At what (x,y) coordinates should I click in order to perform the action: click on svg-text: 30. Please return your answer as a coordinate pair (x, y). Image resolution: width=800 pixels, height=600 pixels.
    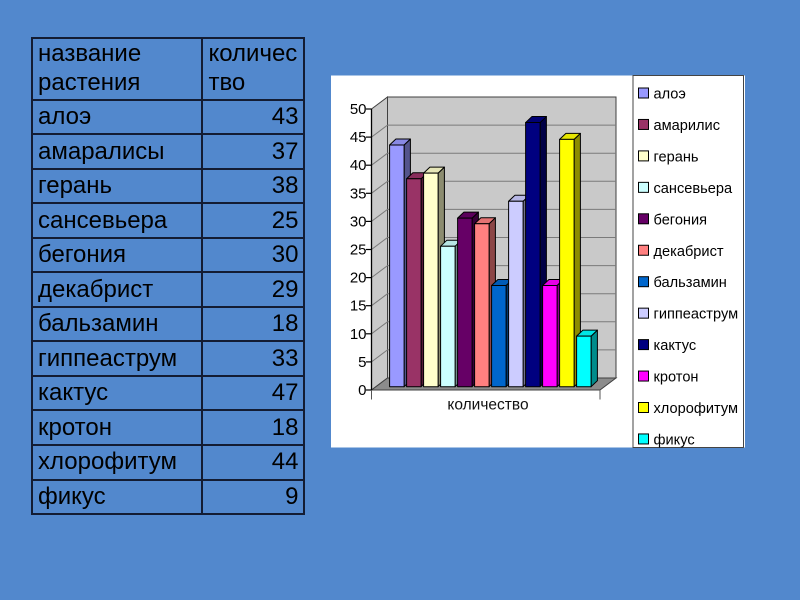
    Looking at the image, I should click on (358, 221).